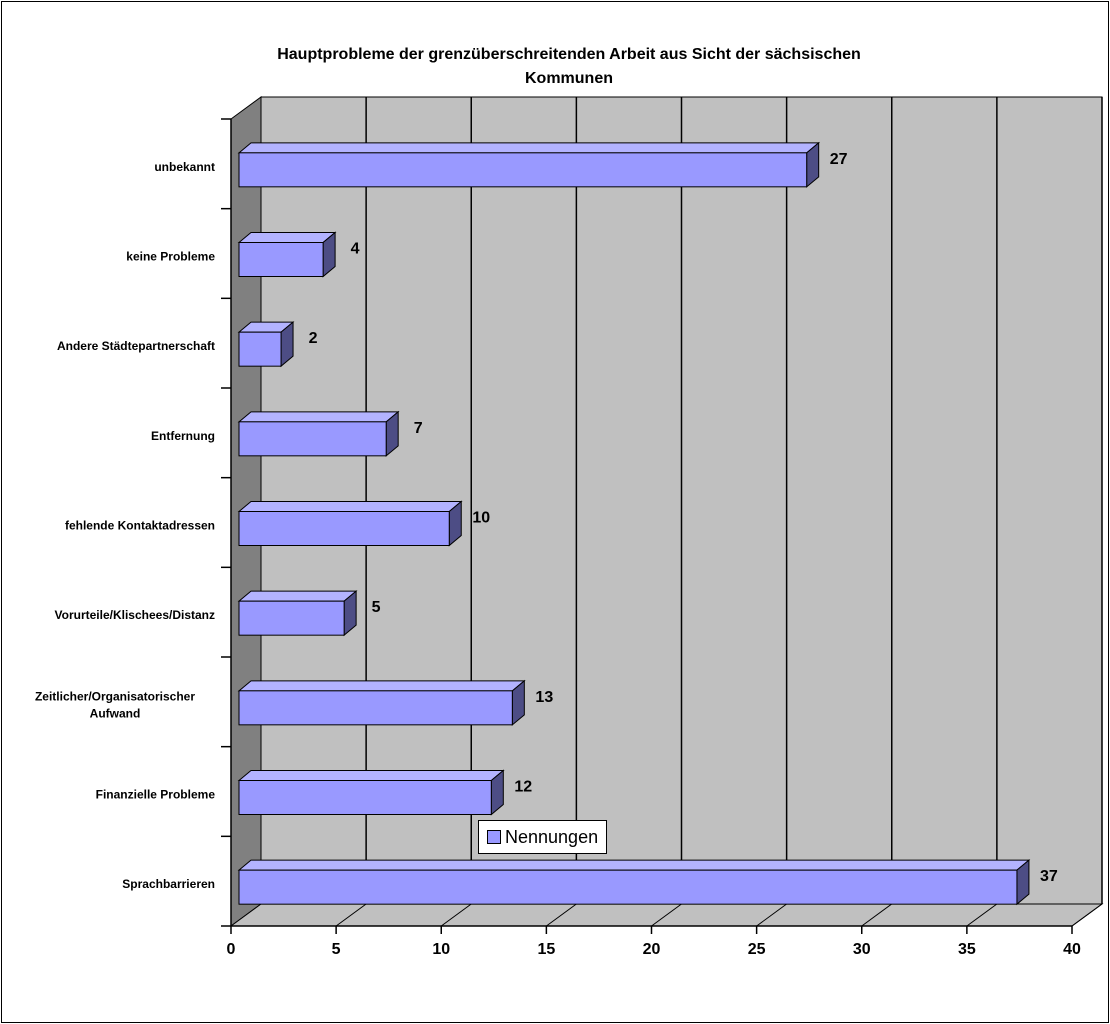 The height and width of the screenshot is (1024, 1110). What do you see at coordinates (481, 518) in the screenshot?
I see `data-label: 10` at bounding box center [481, 518].